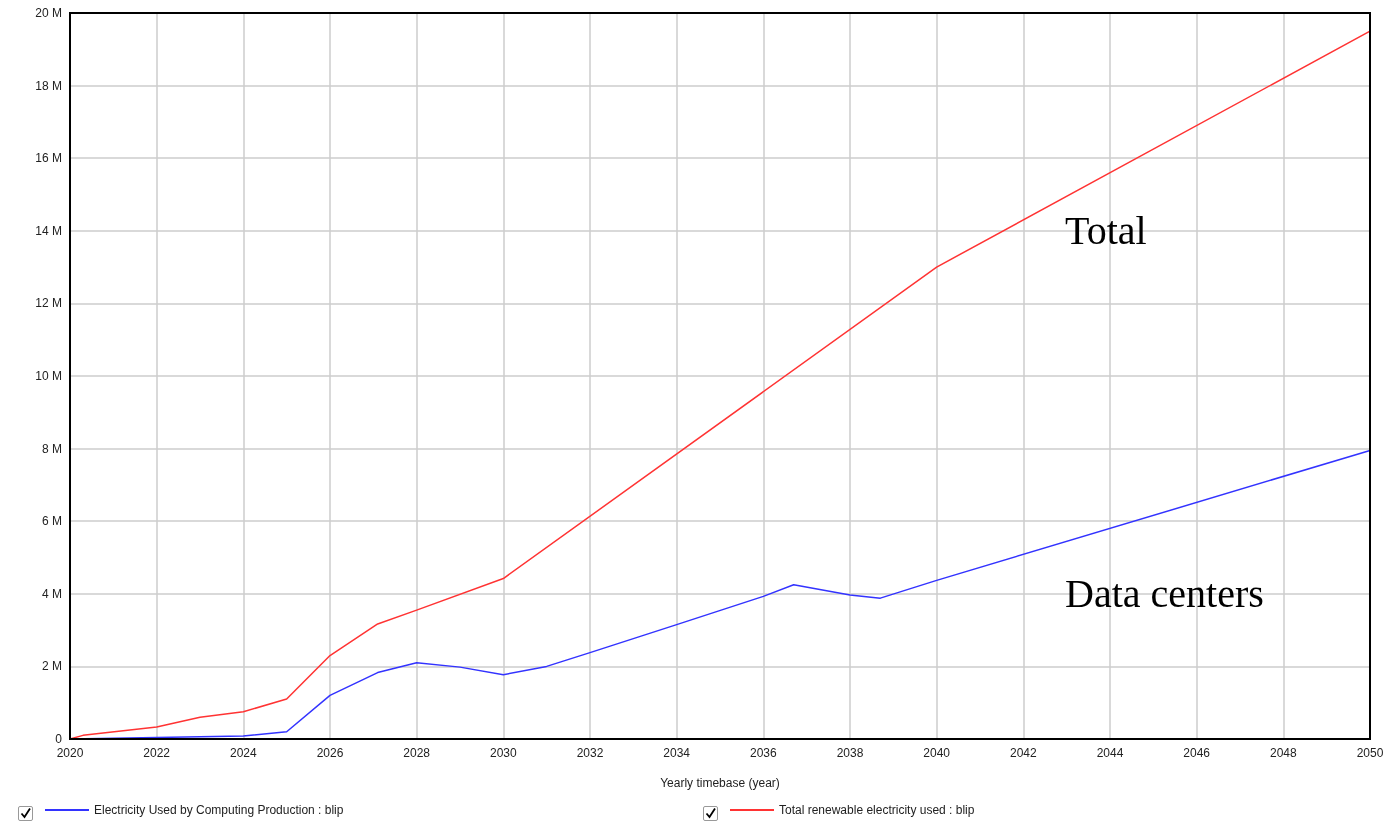 Image resolution: width=1393 pixels, height=825 pixels. Describe the element at coordinates (1106, 231) in the screenshot. I see `annotation: Total` at that location.